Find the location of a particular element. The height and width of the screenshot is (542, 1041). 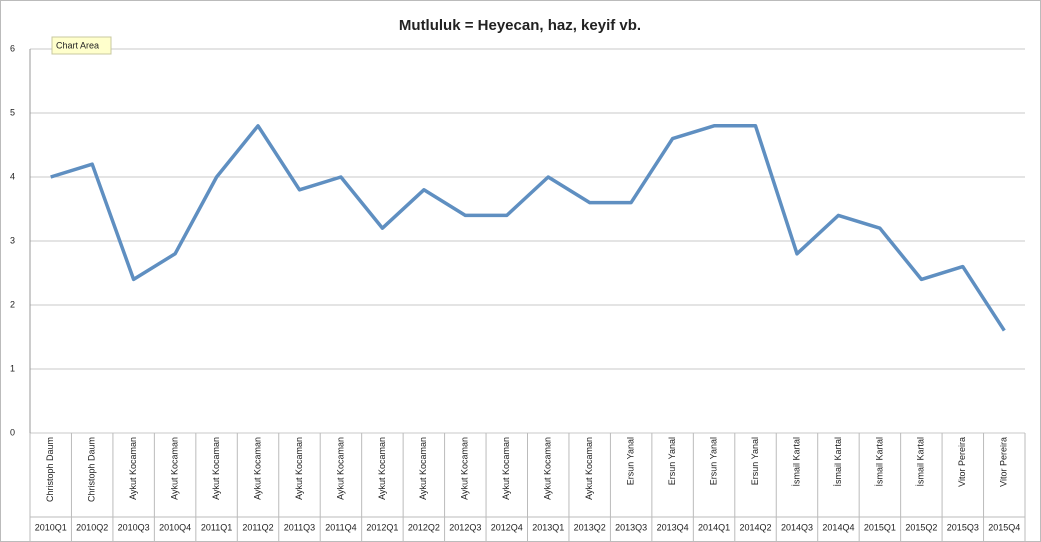

tooltip: Chart Area is located at coordinates (81, 45).